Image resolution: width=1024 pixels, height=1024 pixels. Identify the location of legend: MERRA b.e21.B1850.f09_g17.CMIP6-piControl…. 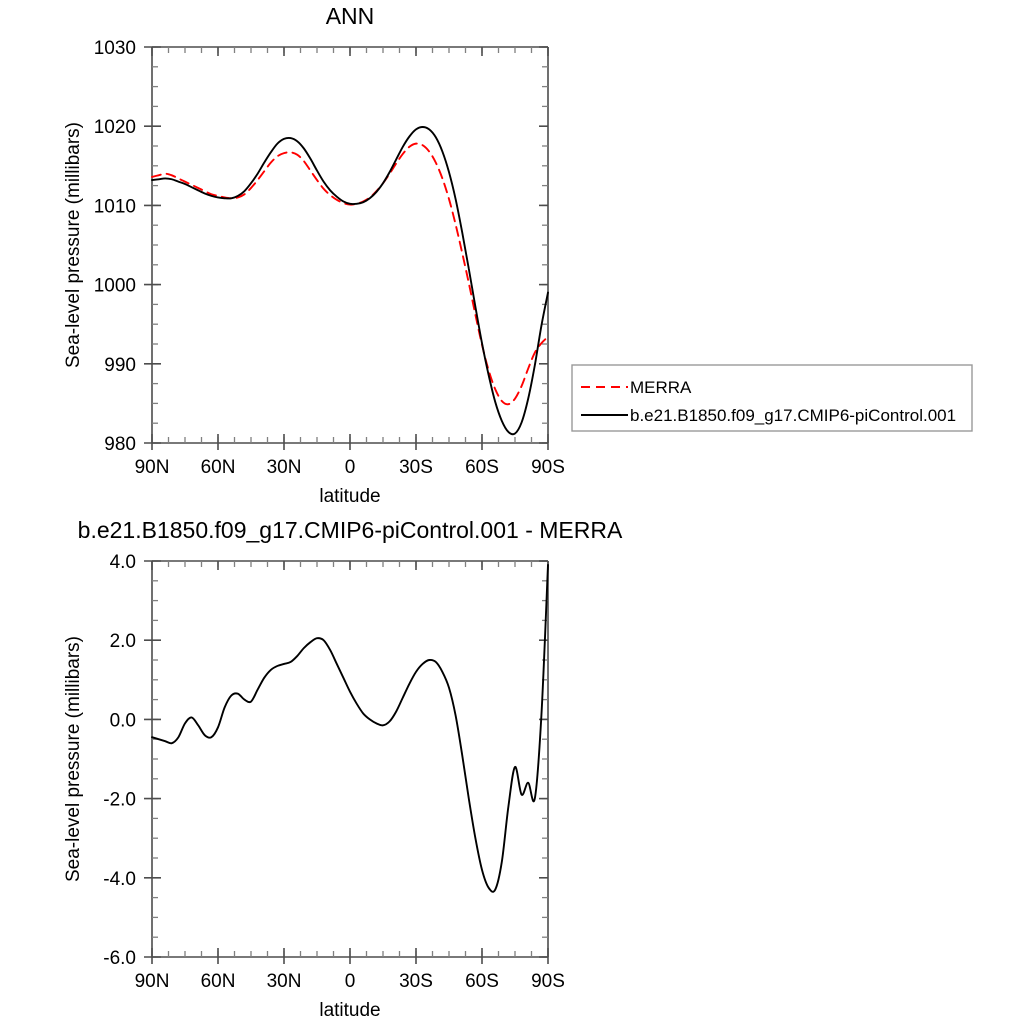
(772, 398).